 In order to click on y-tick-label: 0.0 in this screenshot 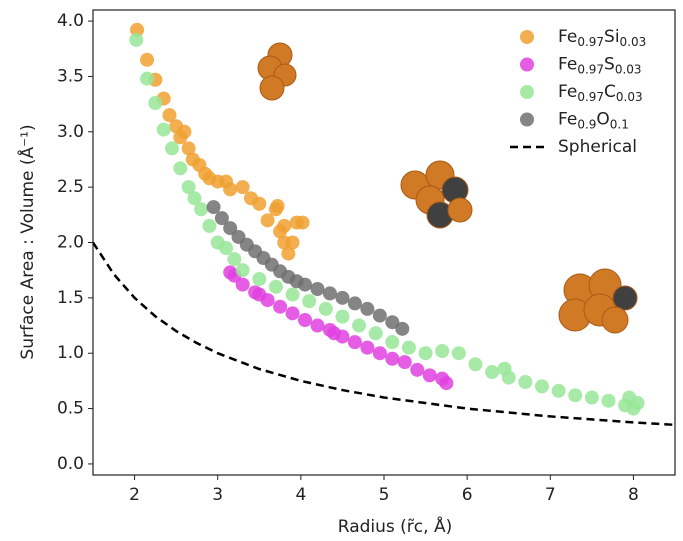, I will do `click(70, 464)`.